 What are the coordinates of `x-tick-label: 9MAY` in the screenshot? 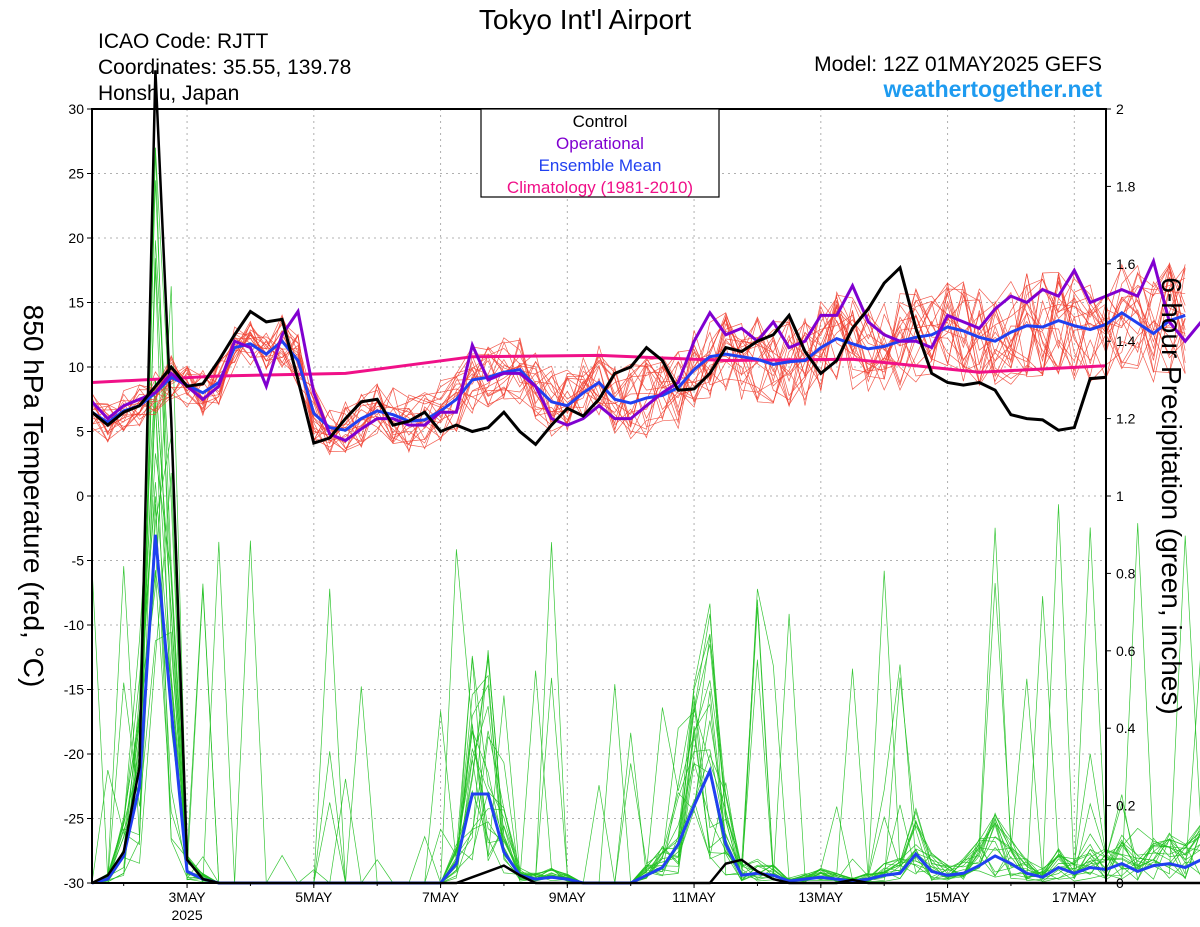 It's located at (568, 897).